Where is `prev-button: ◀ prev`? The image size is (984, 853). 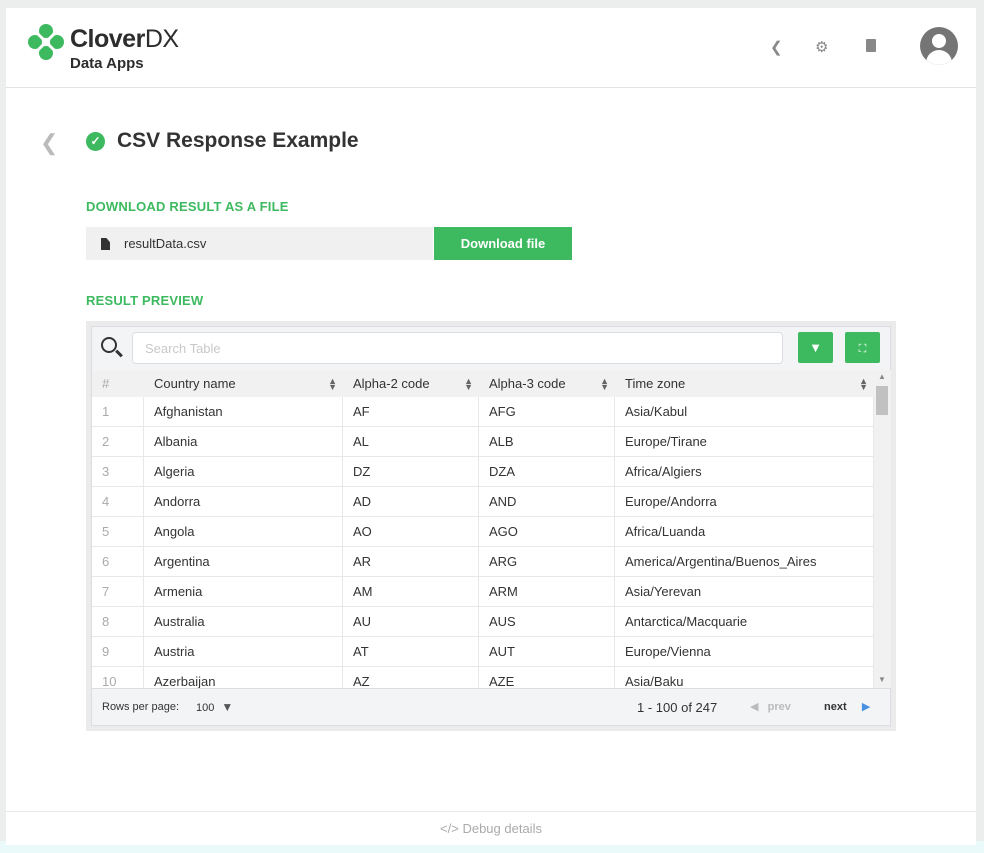 prev-button: ◀ prev is located at coordinates (770, 707).